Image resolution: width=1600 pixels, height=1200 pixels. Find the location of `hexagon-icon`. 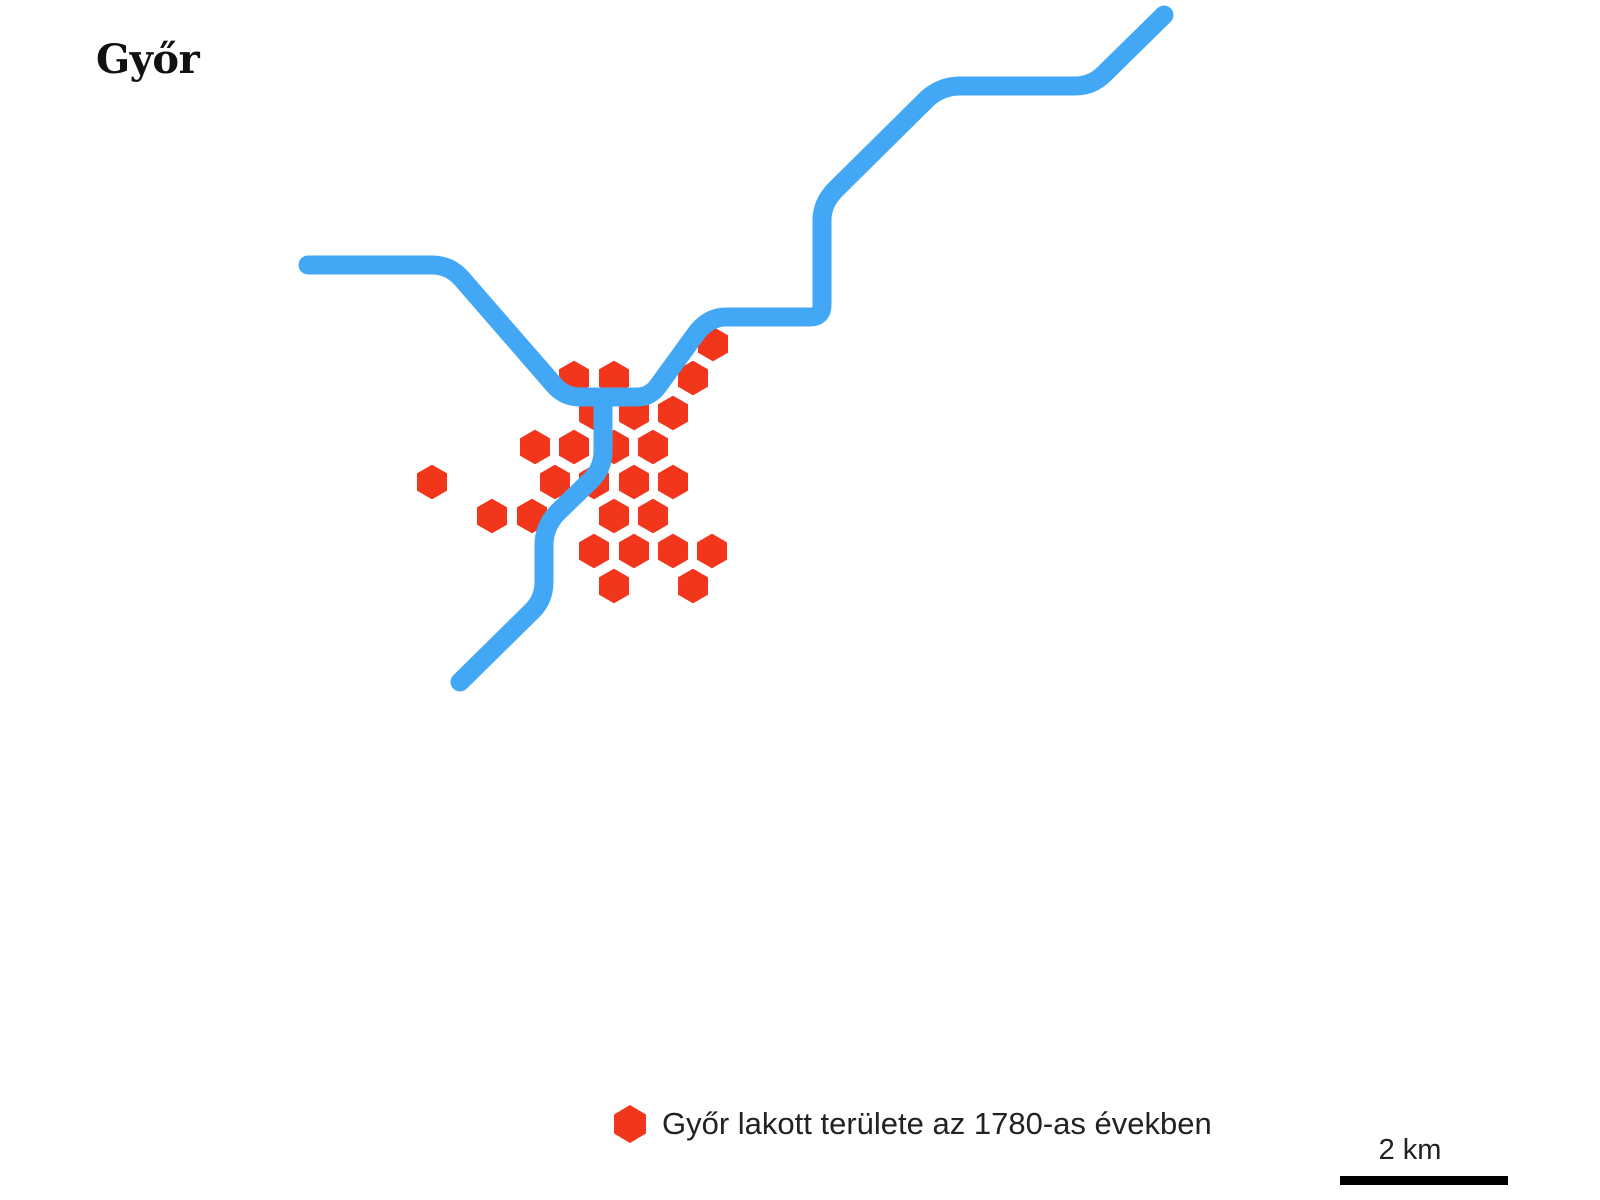

hexagon-icon is located at coordinates (630, 1124).